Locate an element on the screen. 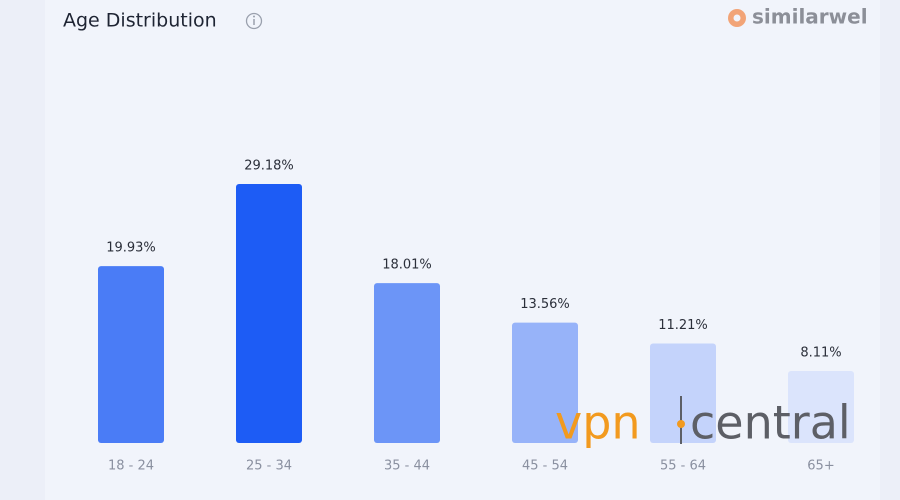  value-label: 8.11% is located at coordinates (820, 353).